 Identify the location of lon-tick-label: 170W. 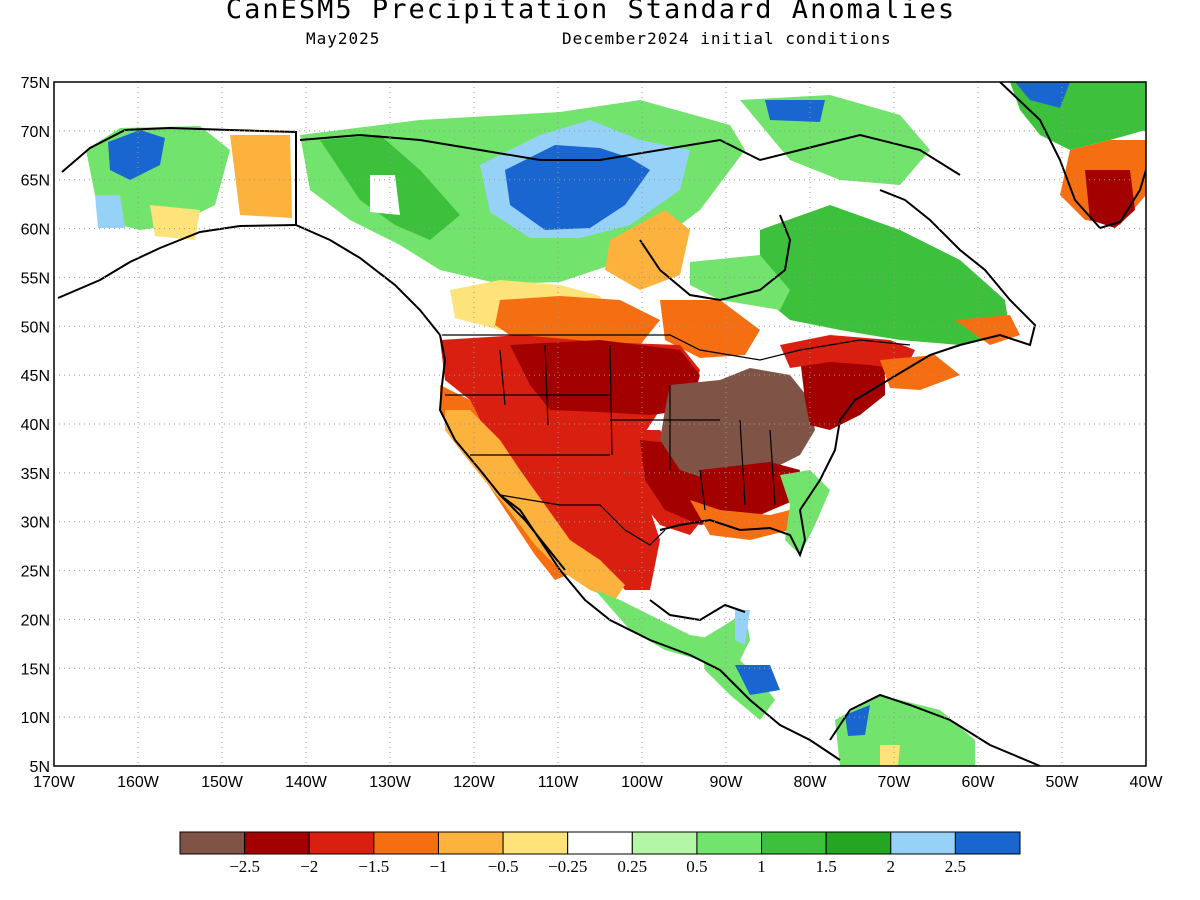
(54, 782).